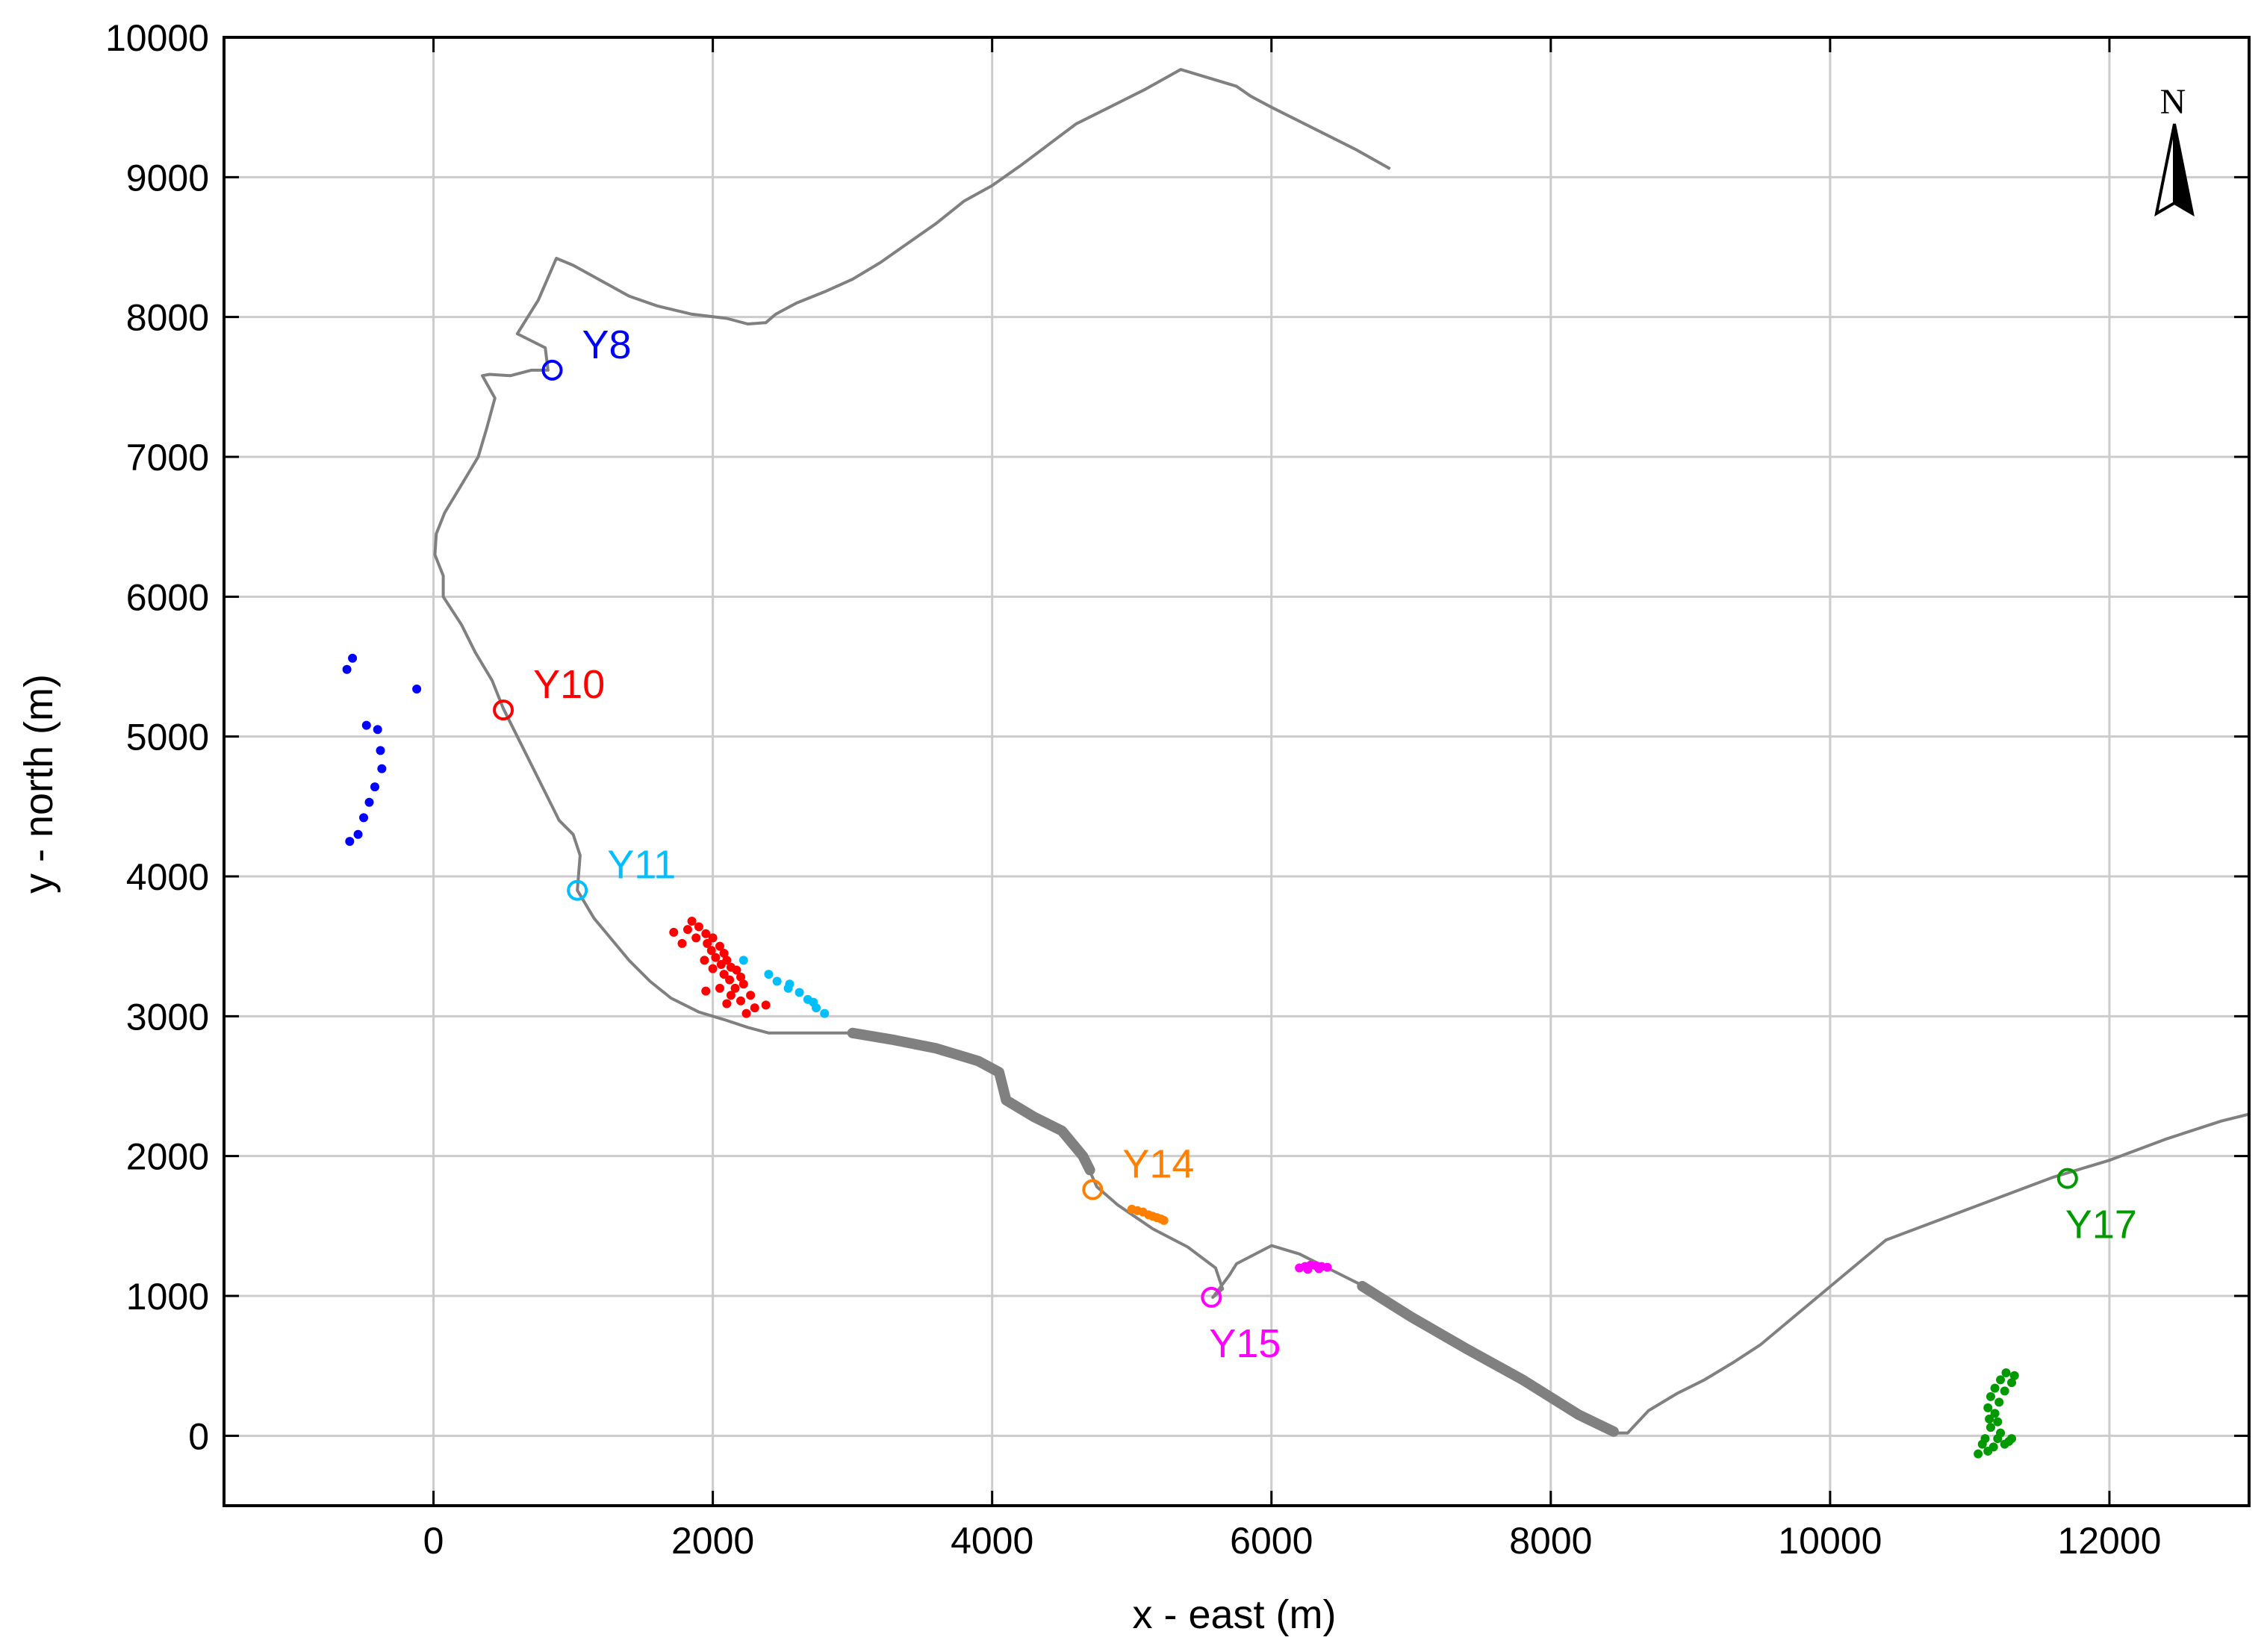 This screenshot has height=1652, width=2267. I want to click on north-arrow-label: N, so click(2173, 102).